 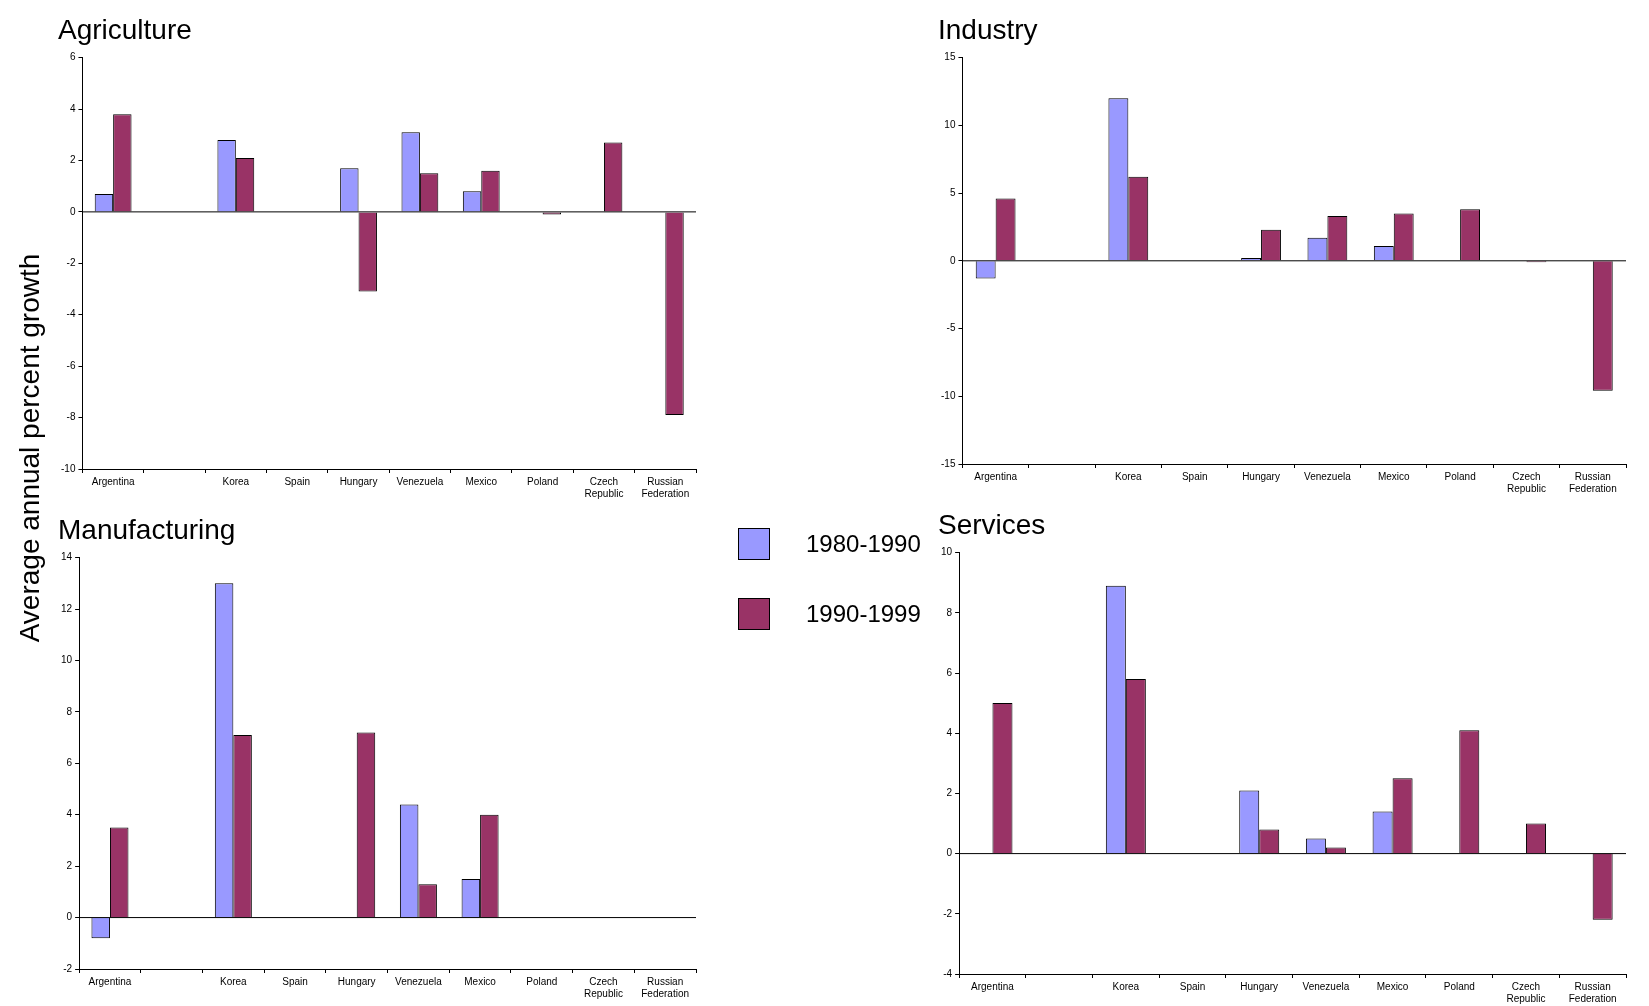 I want to click on chart-title: Services, so click(x=992, y=524).